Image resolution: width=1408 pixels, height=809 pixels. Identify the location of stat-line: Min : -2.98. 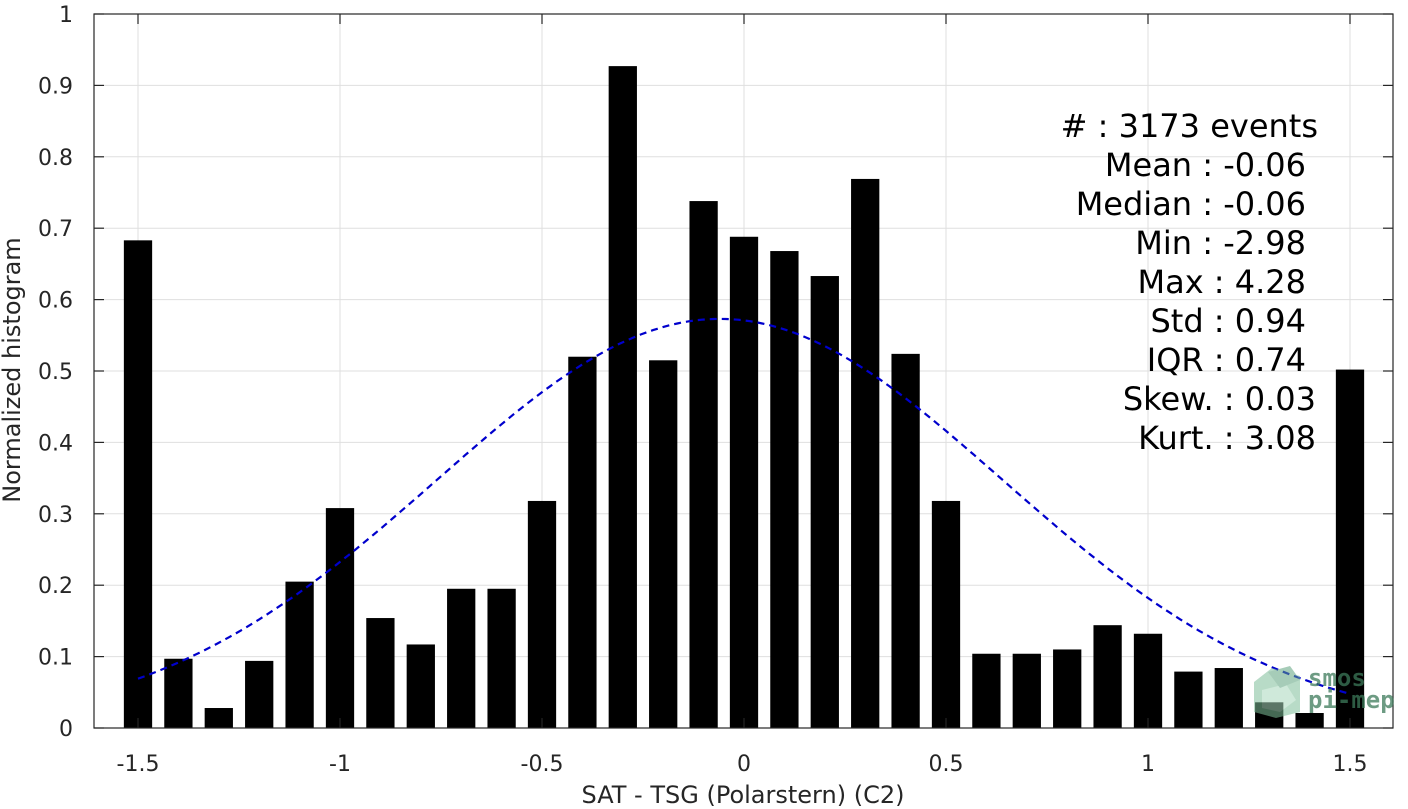
(1220, 243).